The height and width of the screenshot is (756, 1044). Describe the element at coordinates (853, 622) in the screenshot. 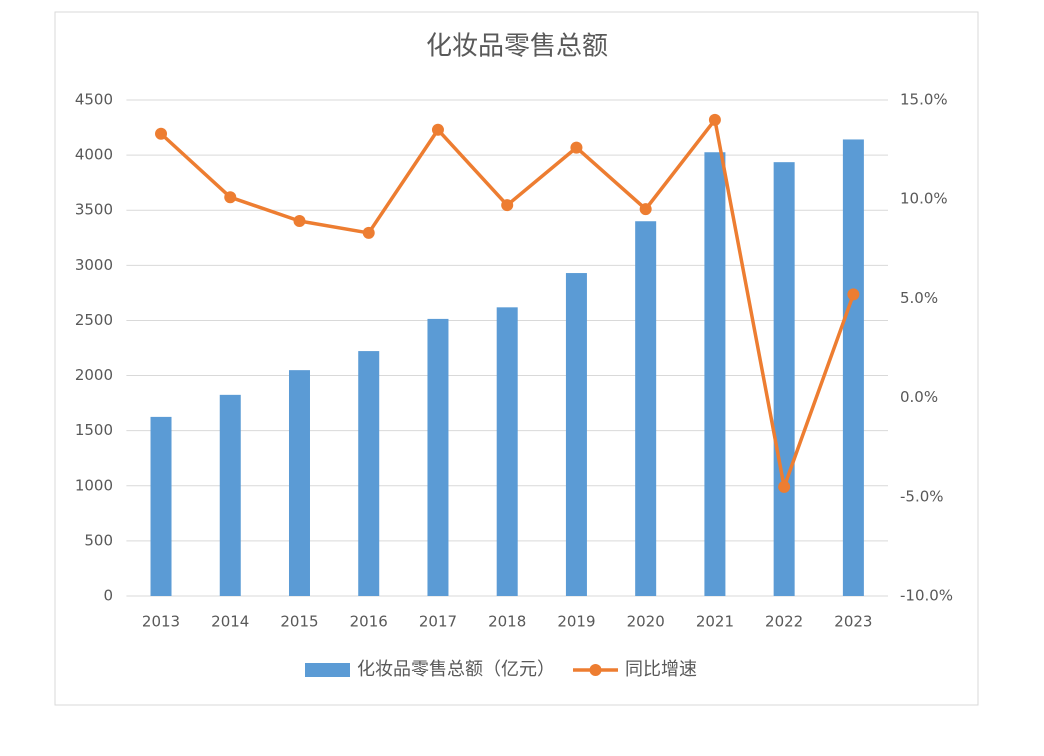

I see `x-tick-label: 2023` at that location.